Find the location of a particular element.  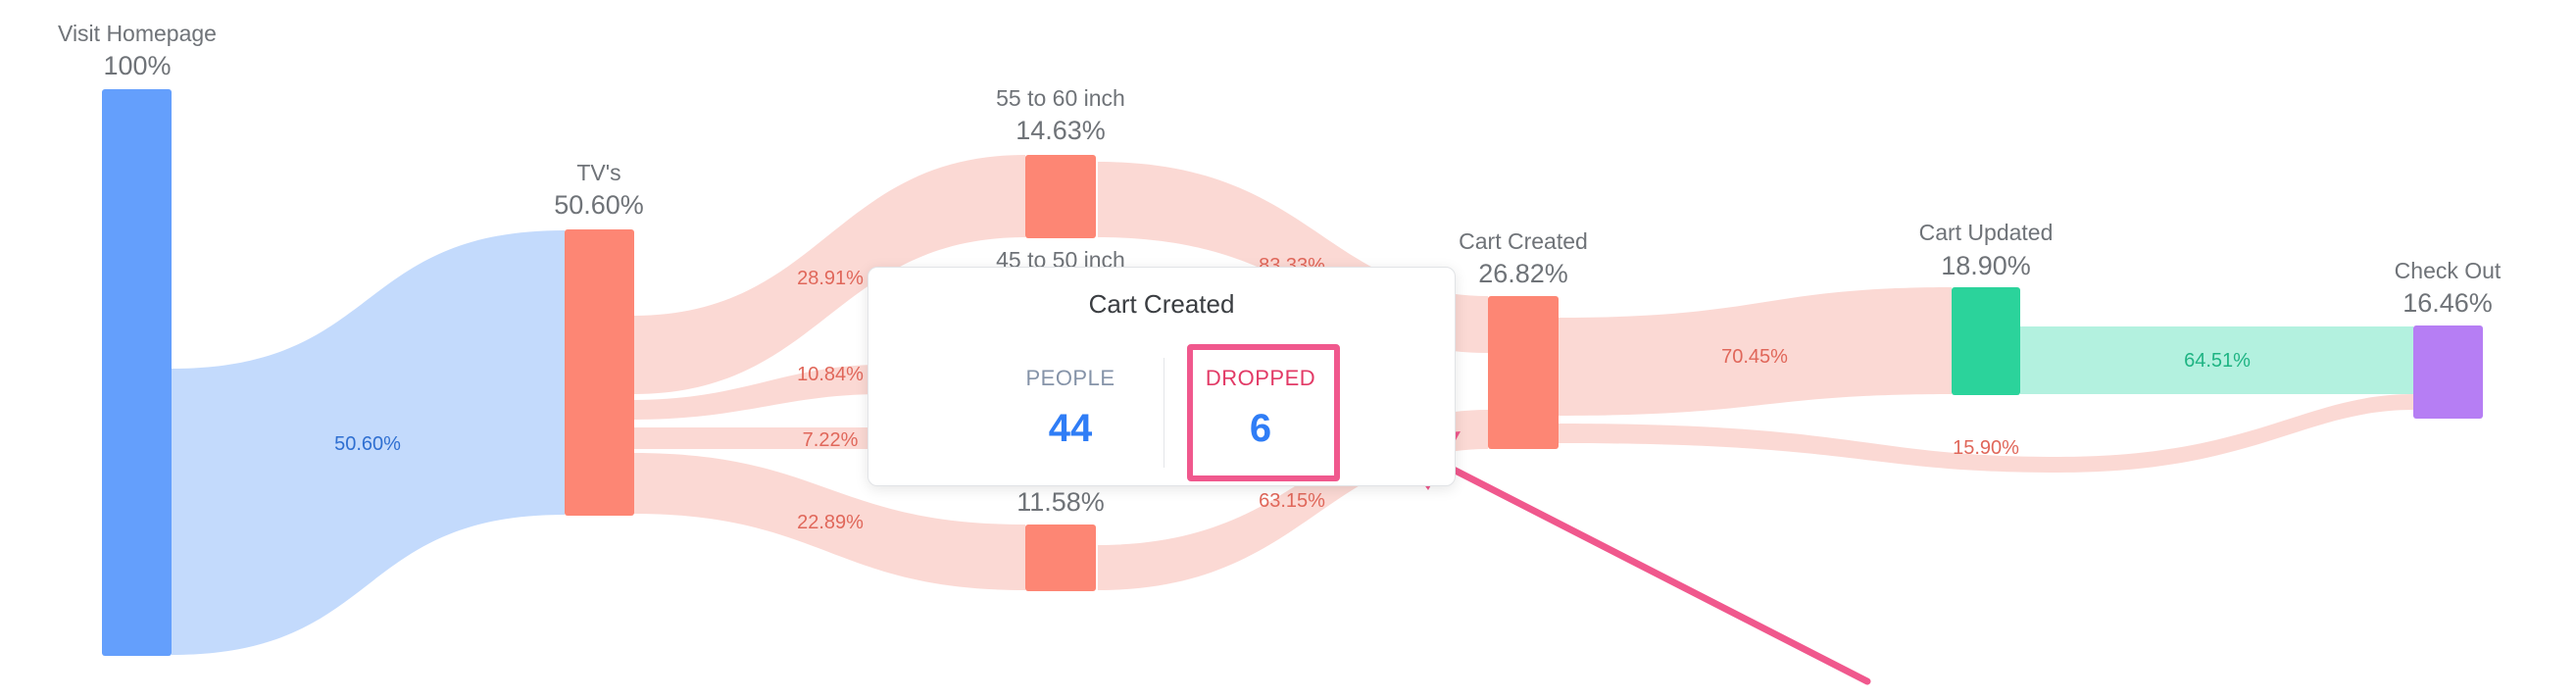

node-visit-homepage is located at coordinates (137, 372).